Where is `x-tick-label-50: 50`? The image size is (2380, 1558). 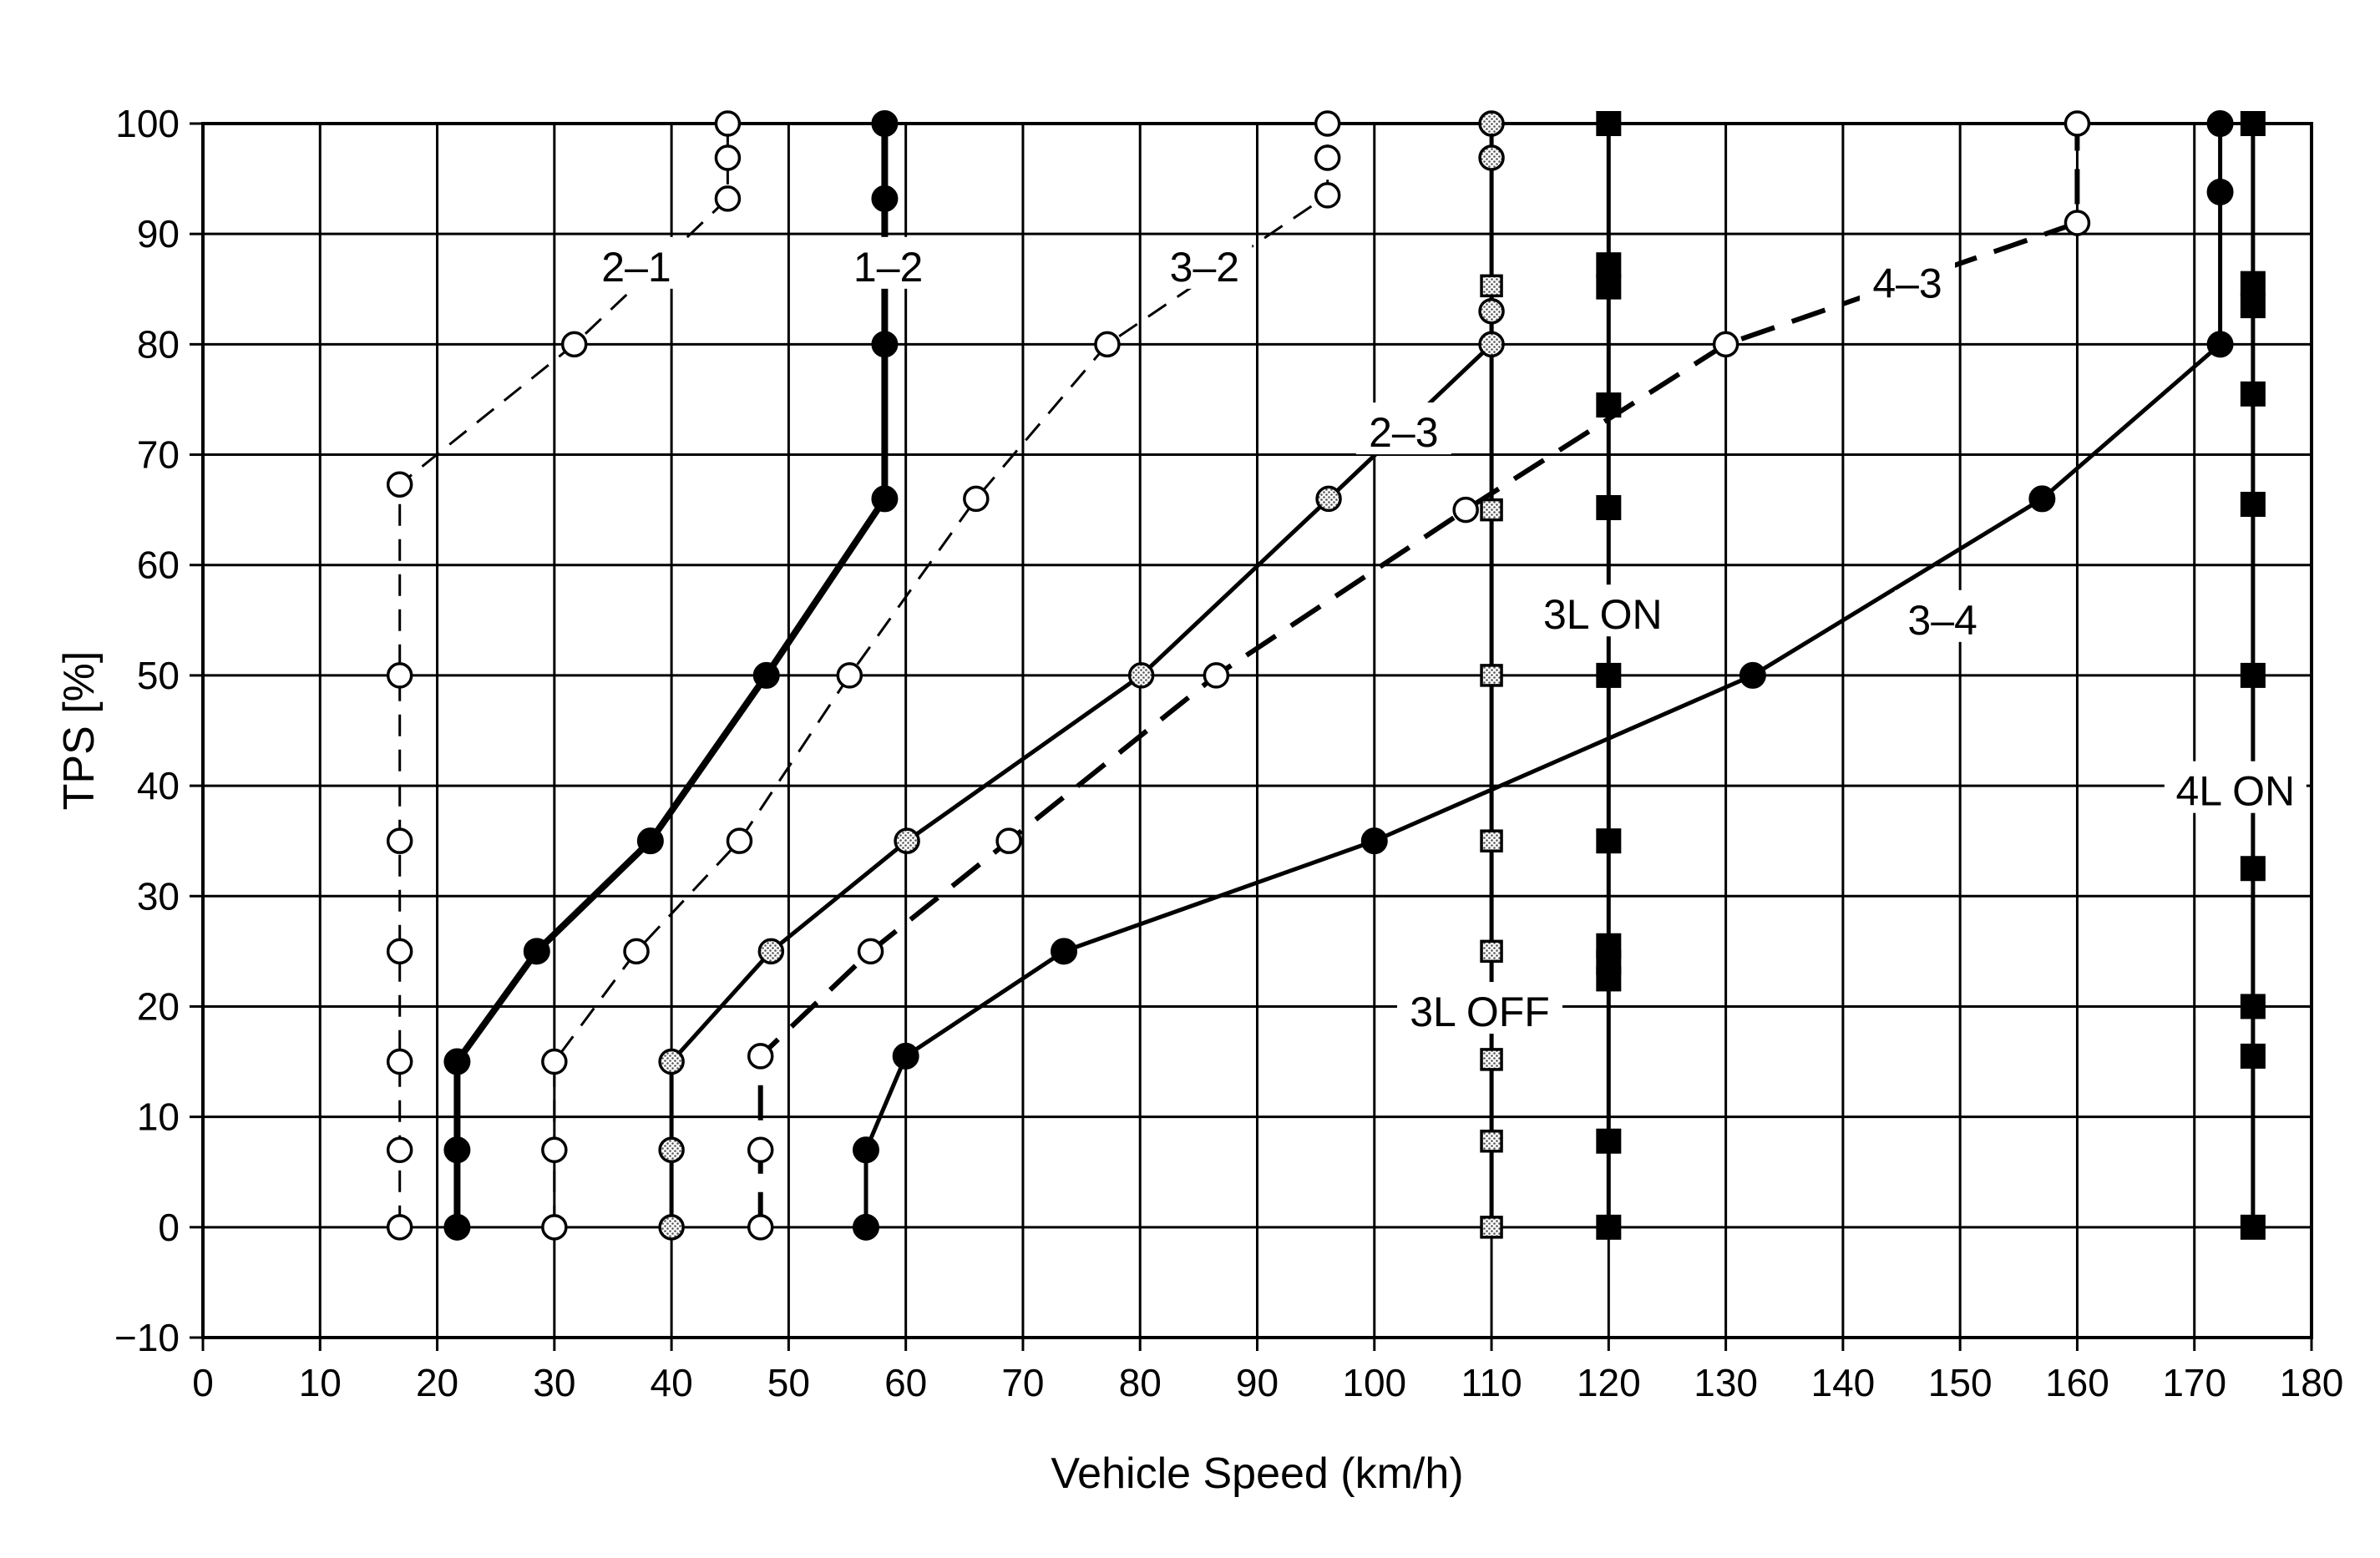 x-tick-label-50: 50 is located at coordinates (788, 1382).